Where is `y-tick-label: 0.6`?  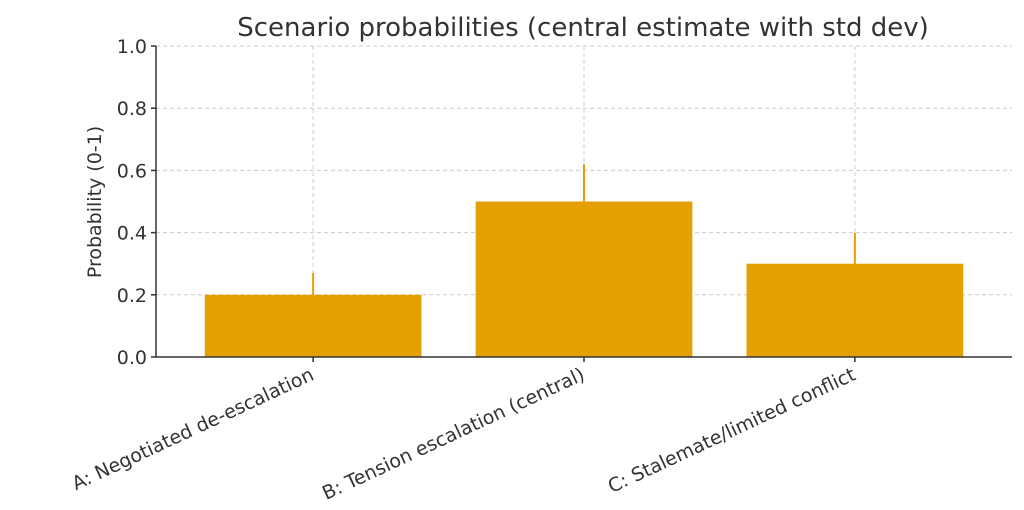 y-tick-label: 0.6 is located at coordinates (132, 171).